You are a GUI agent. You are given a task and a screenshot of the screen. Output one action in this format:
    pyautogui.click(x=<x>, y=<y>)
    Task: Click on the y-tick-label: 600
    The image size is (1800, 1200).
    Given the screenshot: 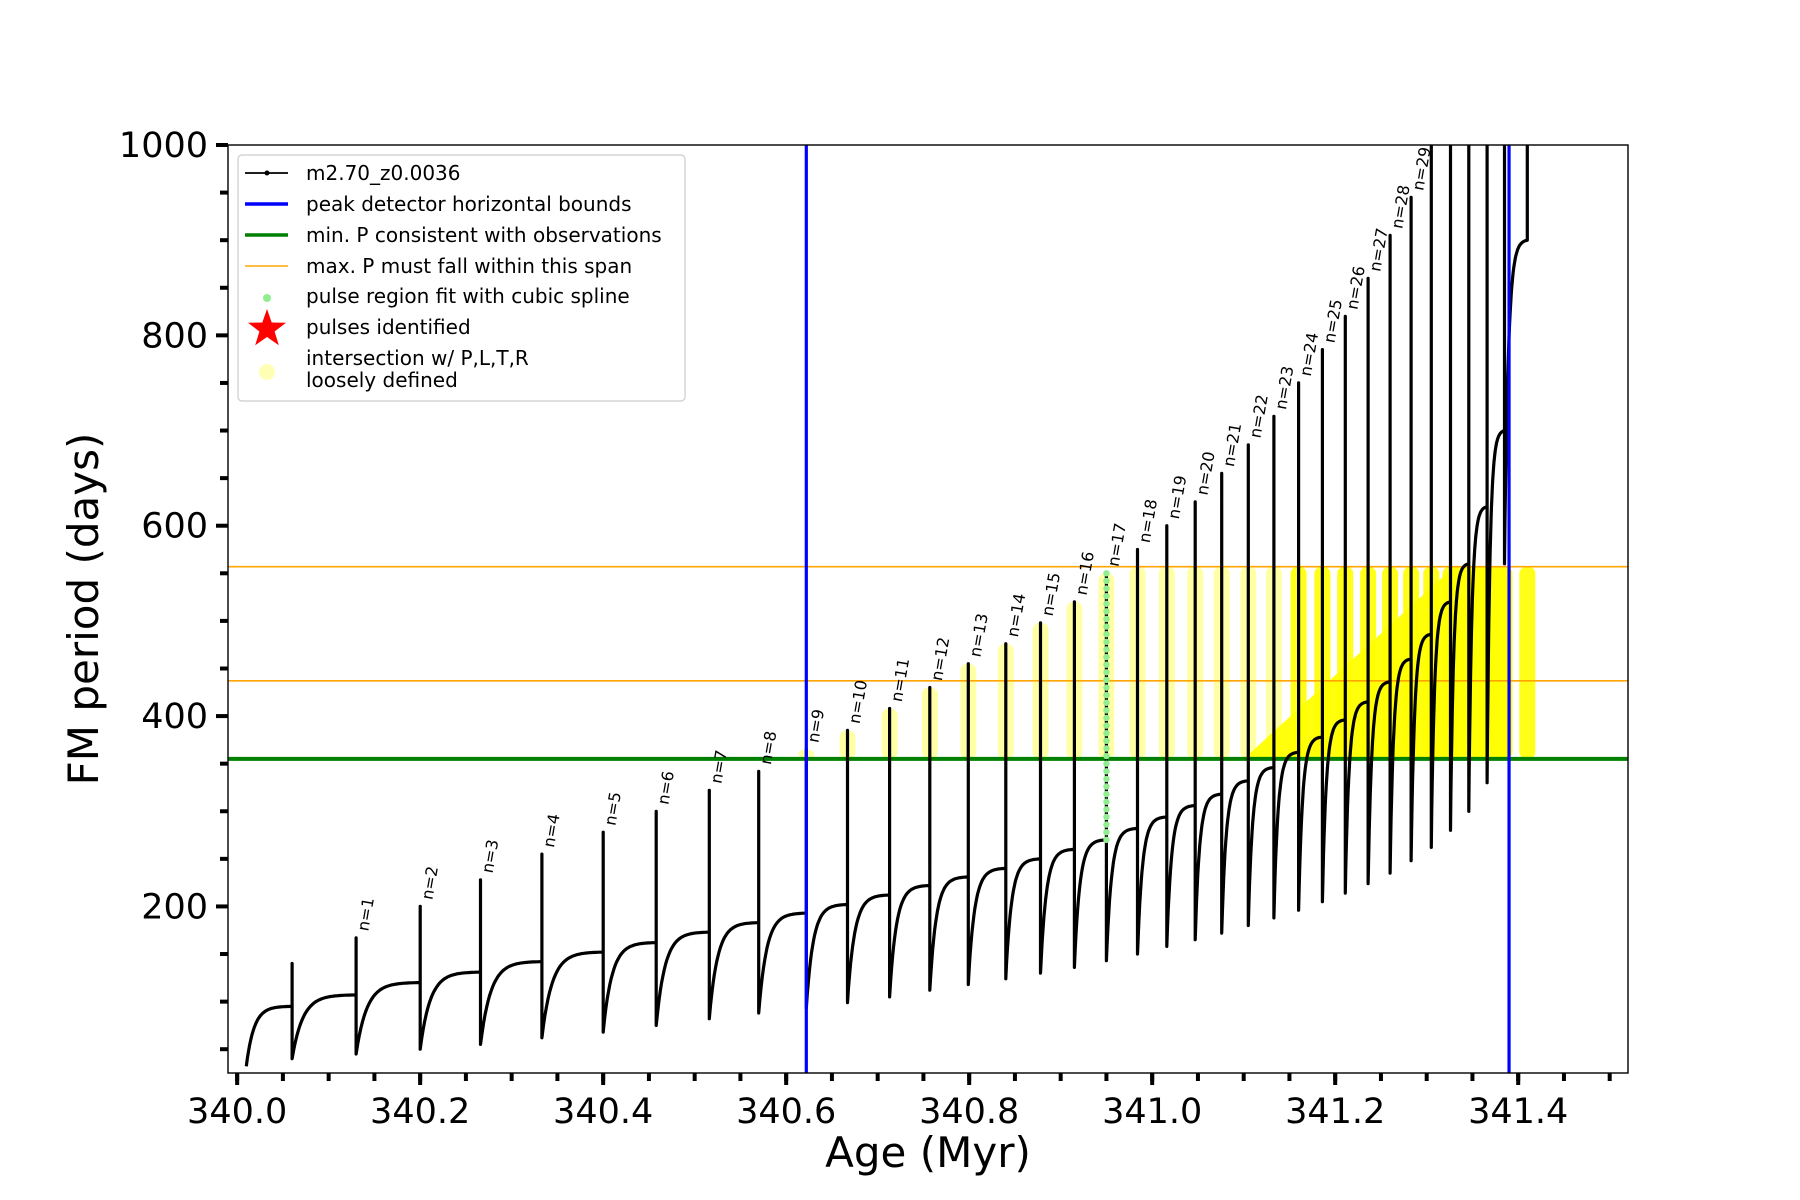 What is the action you would take?
    pyautogui.click(x=174, y=527)
    